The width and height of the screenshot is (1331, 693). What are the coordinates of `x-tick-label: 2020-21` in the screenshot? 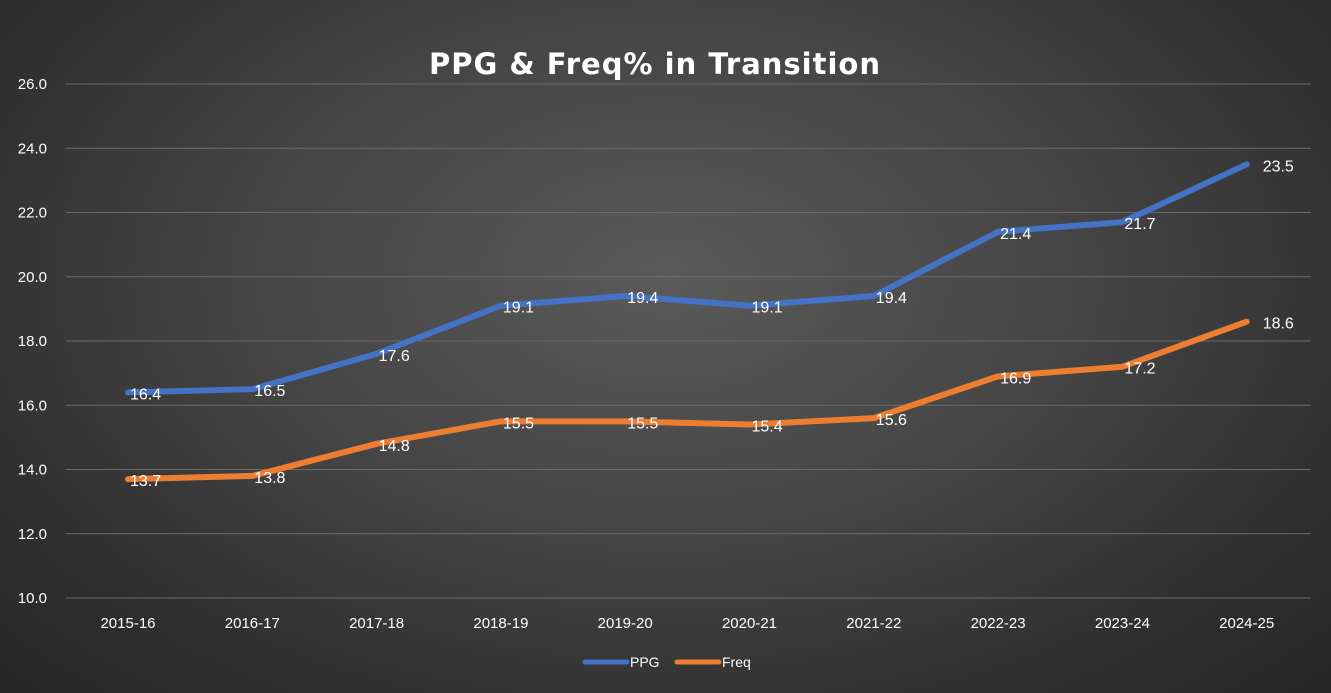 It's located at (749, 623).